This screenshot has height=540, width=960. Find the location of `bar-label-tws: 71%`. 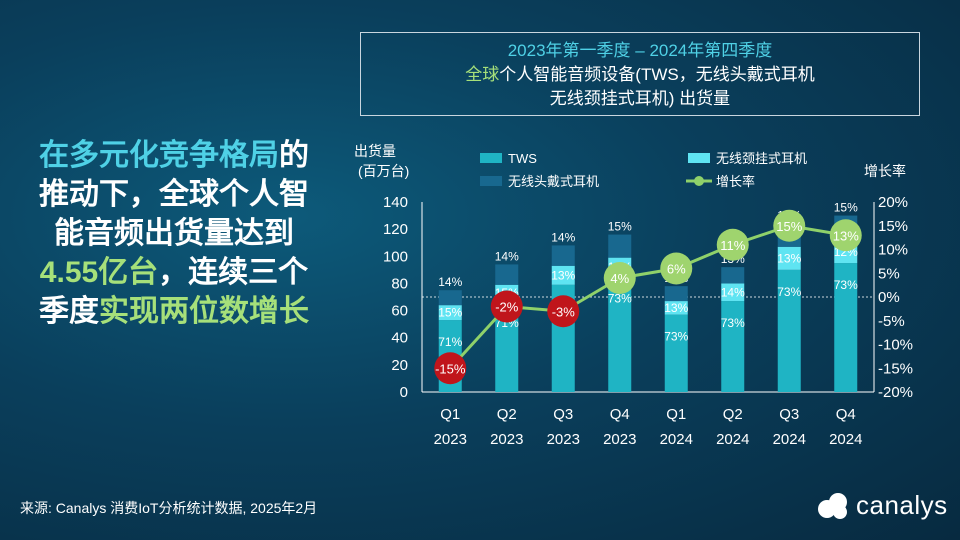

bar-label-tws: 71% is located at coordinates (450, 342).